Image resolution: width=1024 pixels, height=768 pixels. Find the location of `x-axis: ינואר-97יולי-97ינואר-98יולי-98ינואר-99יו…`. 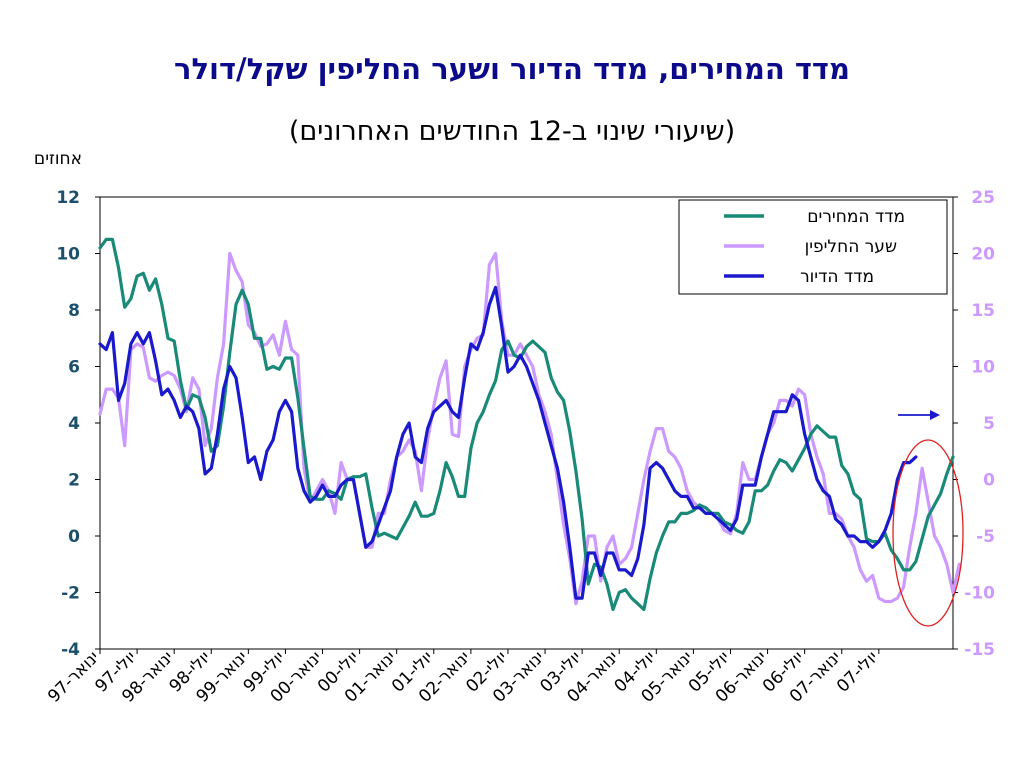

x-axis: ינואר-97יולי-97ינואר-98יולי-98ינואר-99יו… is located at coordinates (463, 676).